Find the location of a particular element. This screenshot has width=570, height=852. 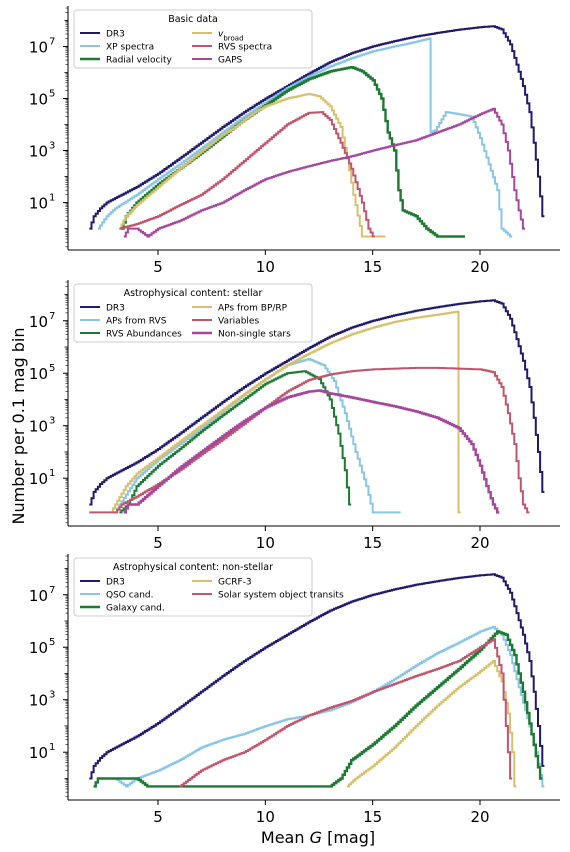

y-tick-label-2-4: 10 is located at coordinates (38, 322).